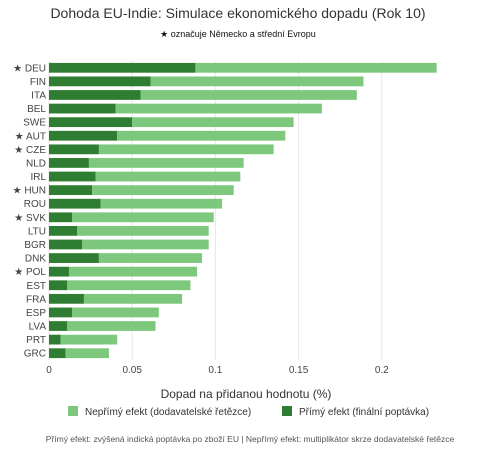 This screenshot has width=500, height=461. I want to click on bar-indirect-lva, so click(111, 326).